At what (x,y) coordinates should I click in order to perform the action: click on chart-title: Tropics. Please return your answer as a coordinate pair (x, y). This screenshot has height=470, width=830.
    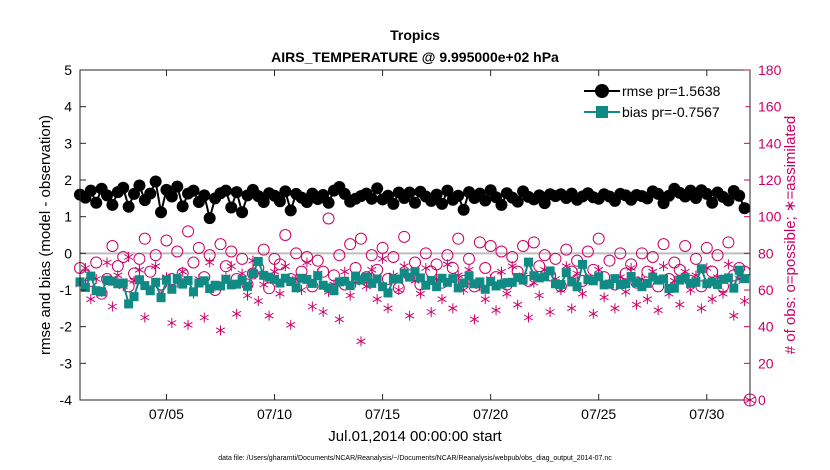
    Looking at the image, I should click on (415, 35).